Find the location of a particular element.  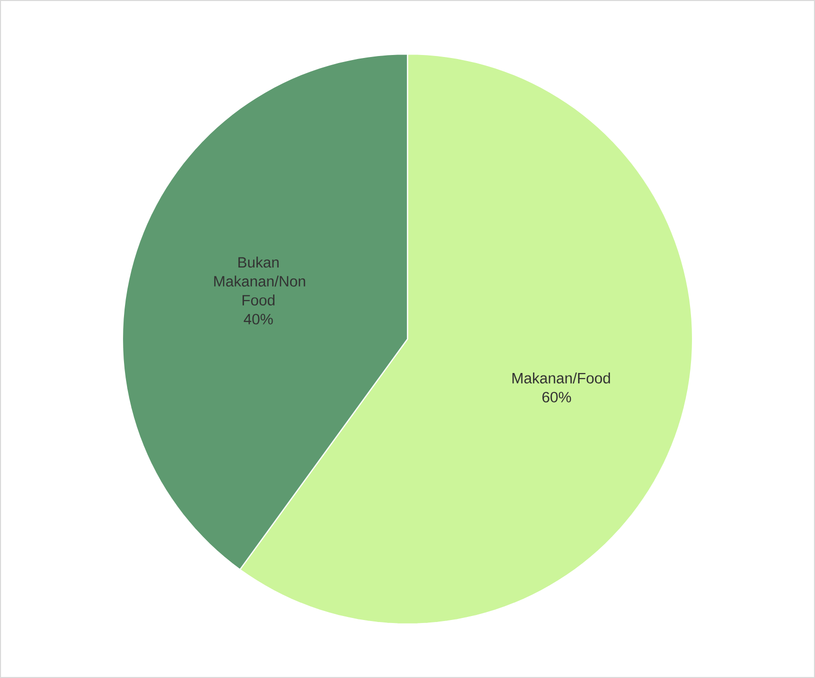

data-label: 40% is located at coordinates (258, 319).